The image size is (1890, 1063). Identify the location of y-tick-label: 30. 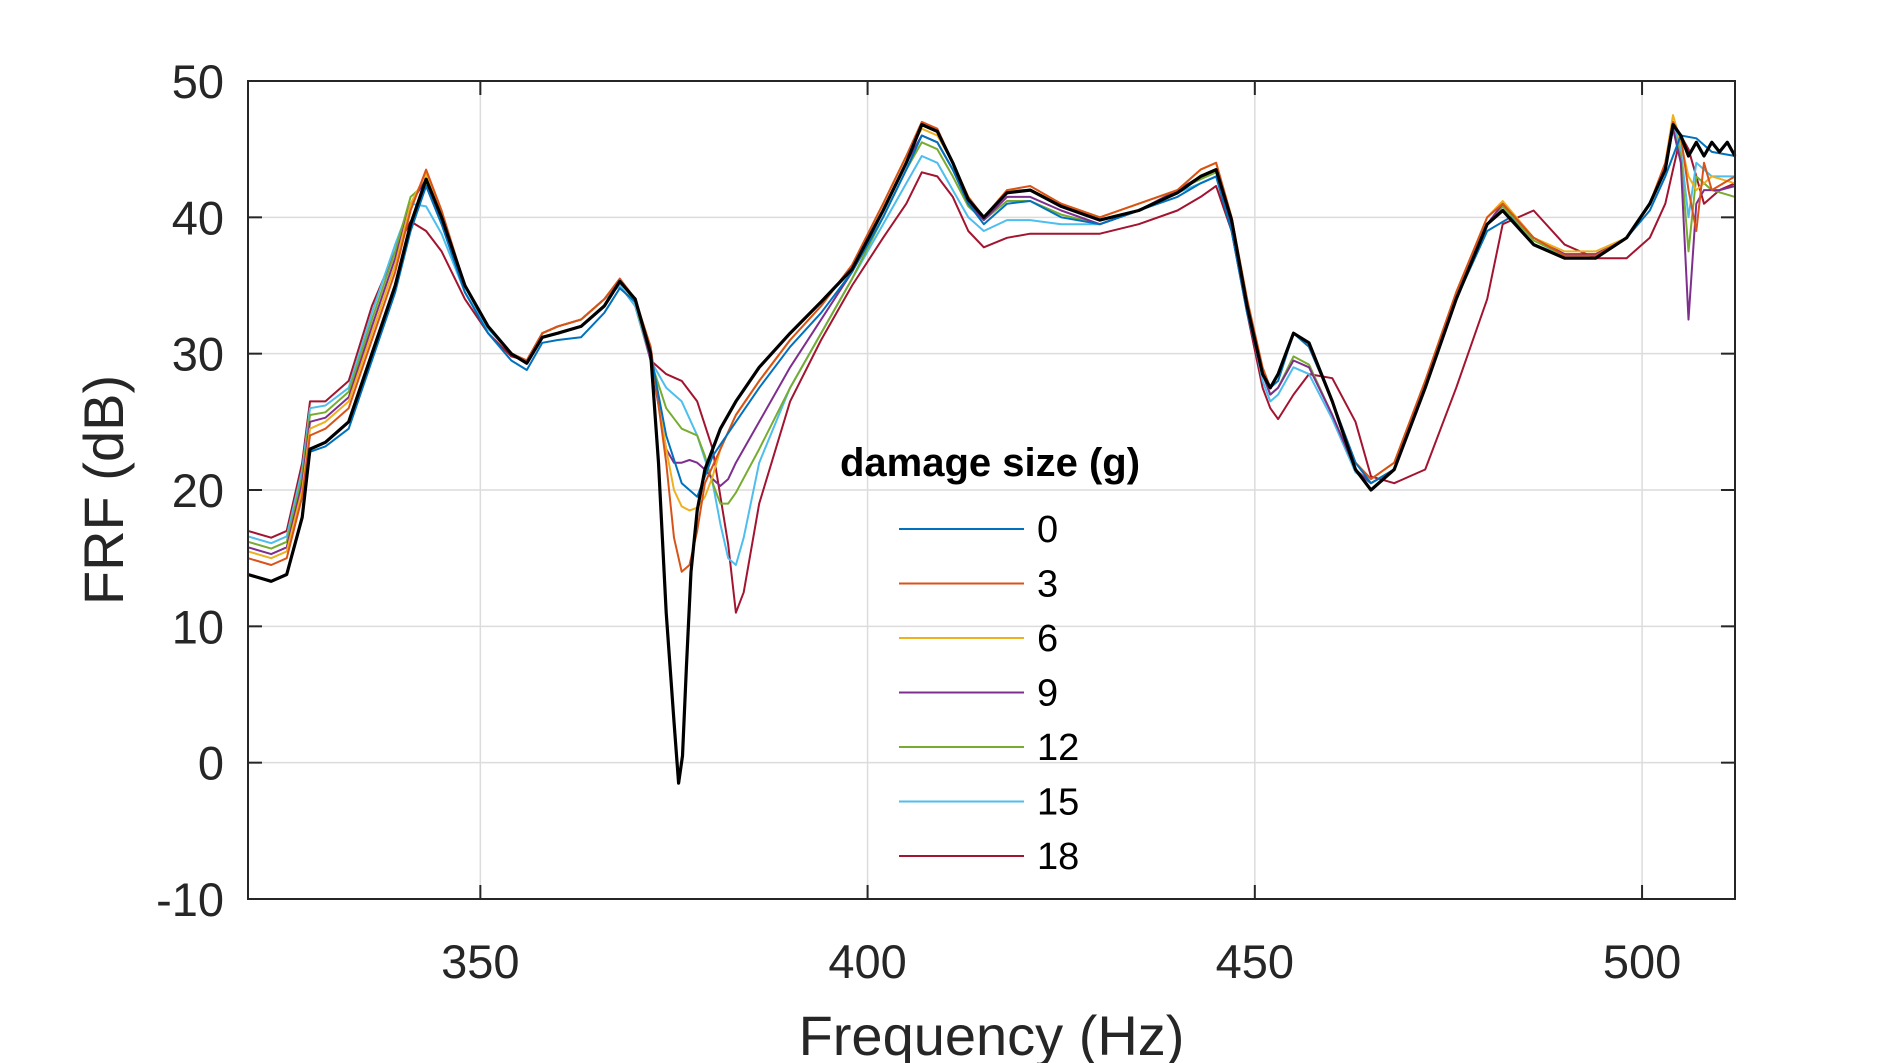
(198, 354).